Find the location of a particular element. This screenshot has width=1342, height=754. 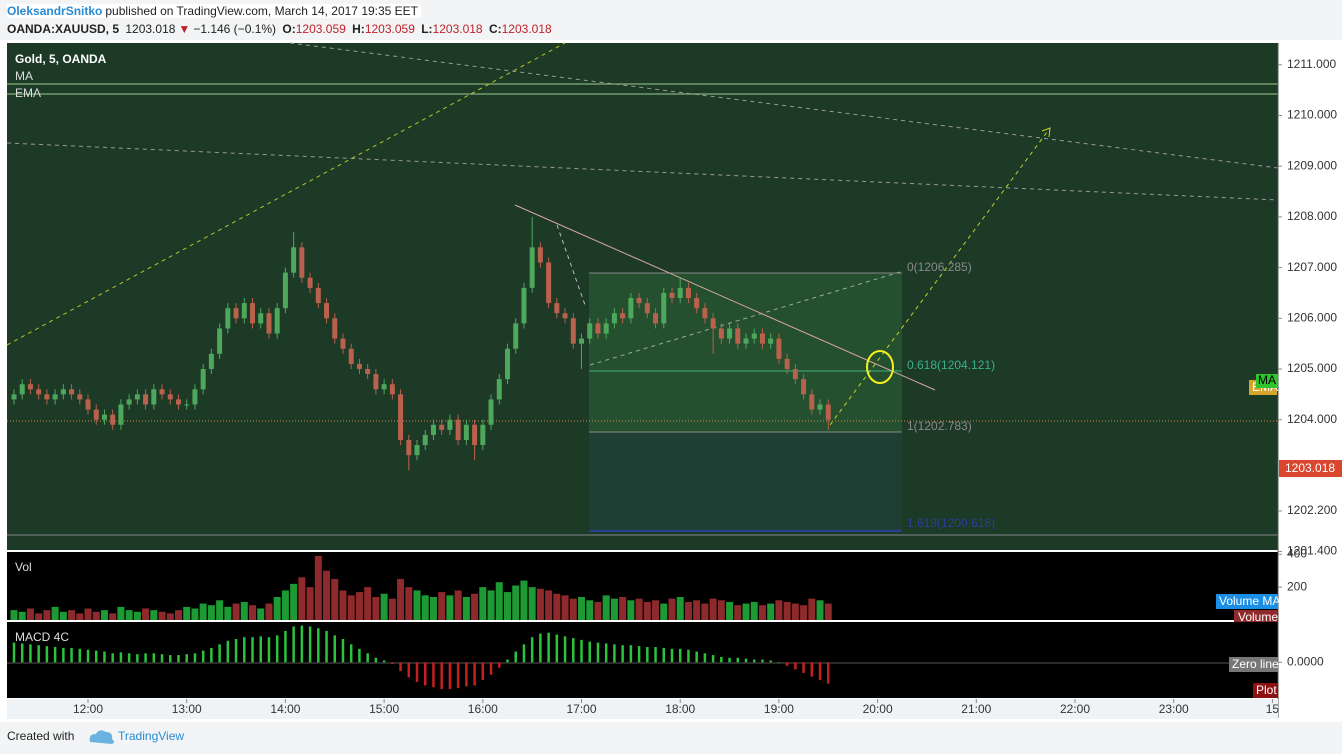

y-tick-label: 1210.000 is located at coordinates (1312, 115).